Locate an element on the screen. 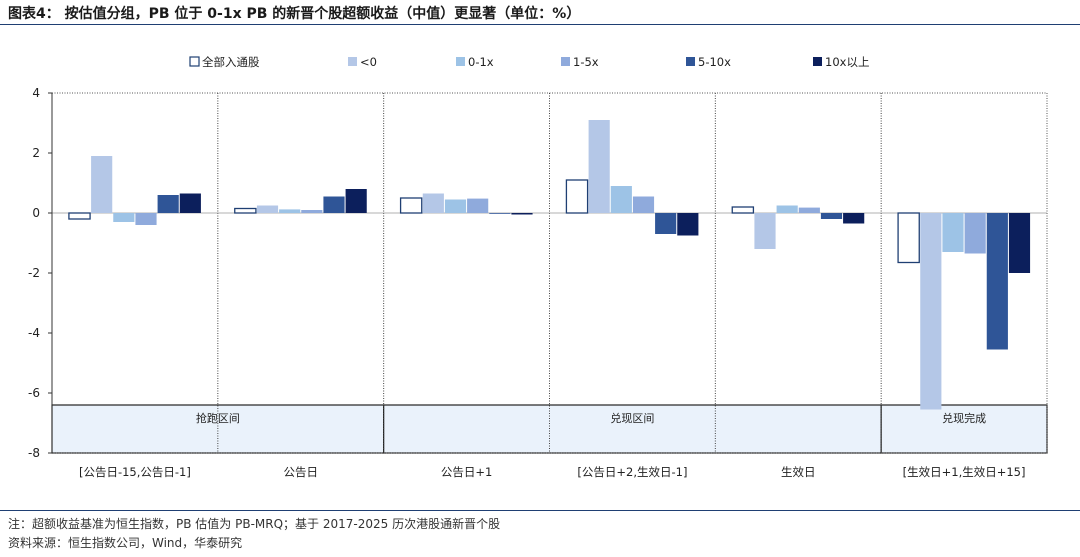 This screenshot has height=557, width=1080. bar-s3-c6 is located at coordinates (953, 232).